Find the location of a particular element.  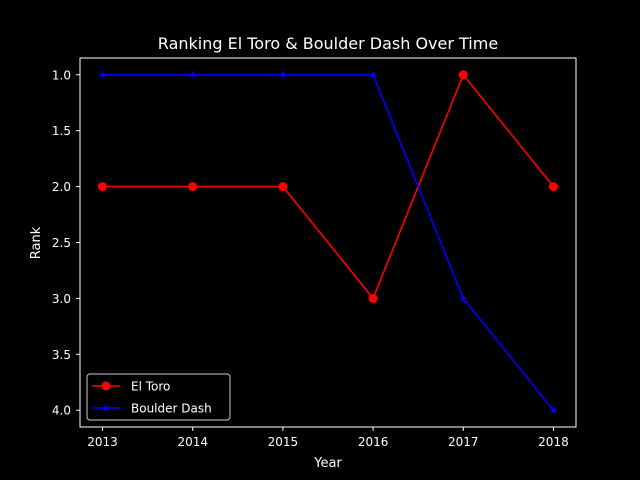

legend-label-boulder-dash: Boulder Dash is located at coordinates (171, 409).